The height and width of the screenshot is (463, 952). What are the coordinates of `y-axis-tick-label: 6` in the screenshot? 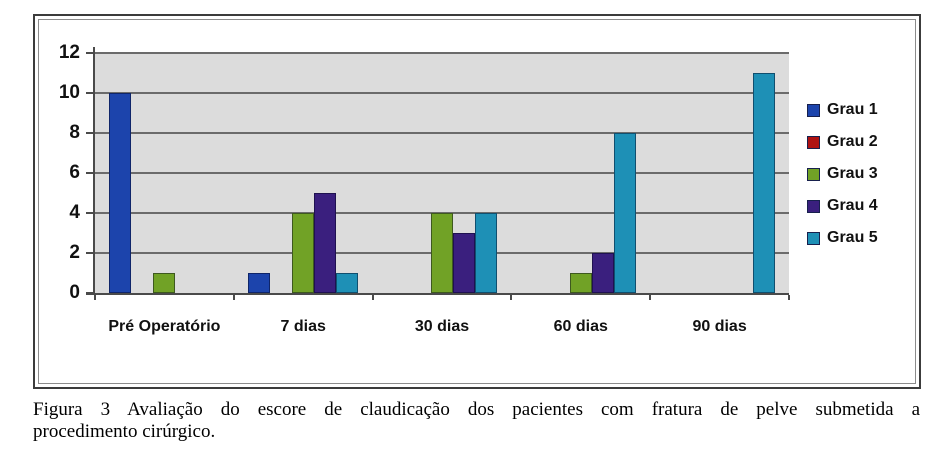 It's located at (74, 172).